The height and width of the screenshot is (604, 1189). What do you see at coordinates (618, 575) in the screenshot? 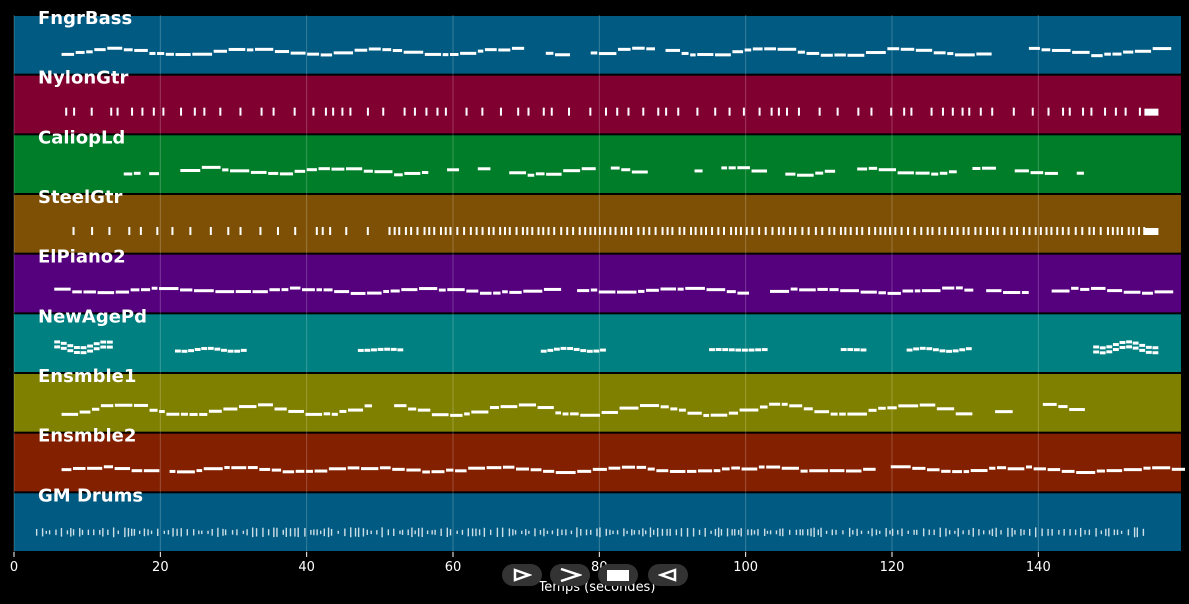
I see `stop-button` at bounding box center [618, 575].